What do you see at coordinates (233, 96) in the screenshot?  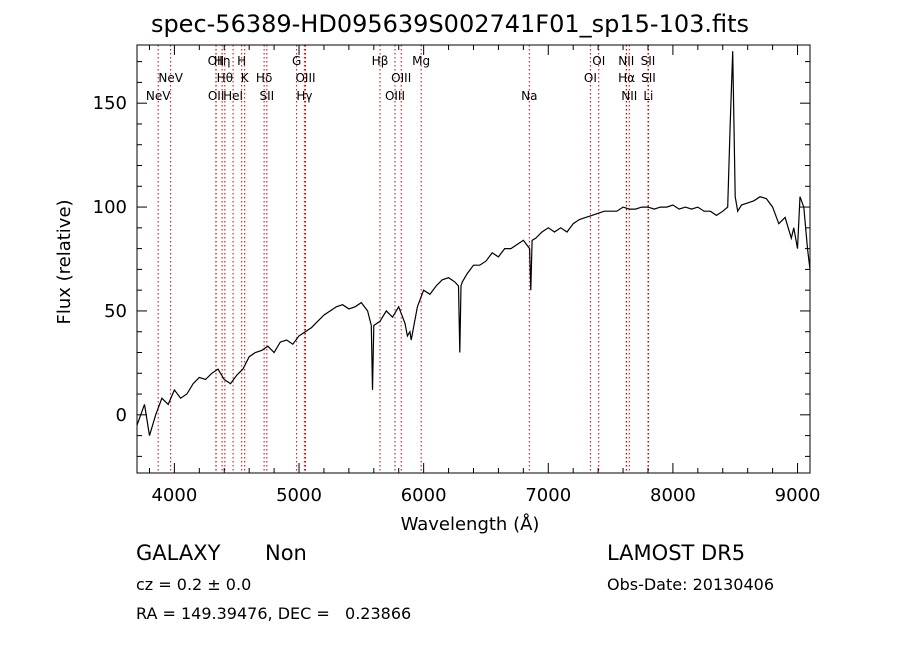 I see `marker-label: HeI` at bounding box center [233, 96].